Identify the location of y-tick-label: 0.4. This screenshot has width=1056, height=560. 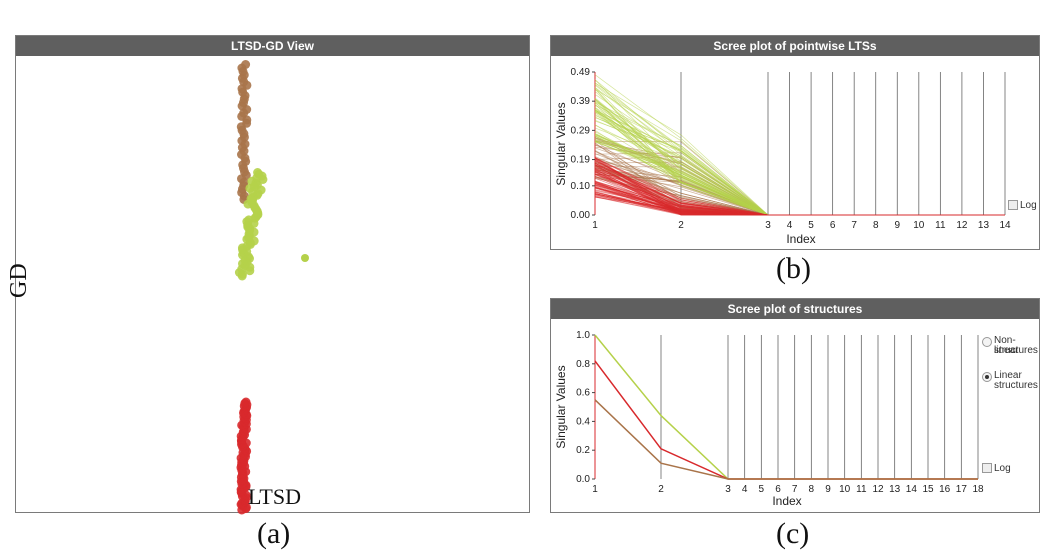
(583, 421).